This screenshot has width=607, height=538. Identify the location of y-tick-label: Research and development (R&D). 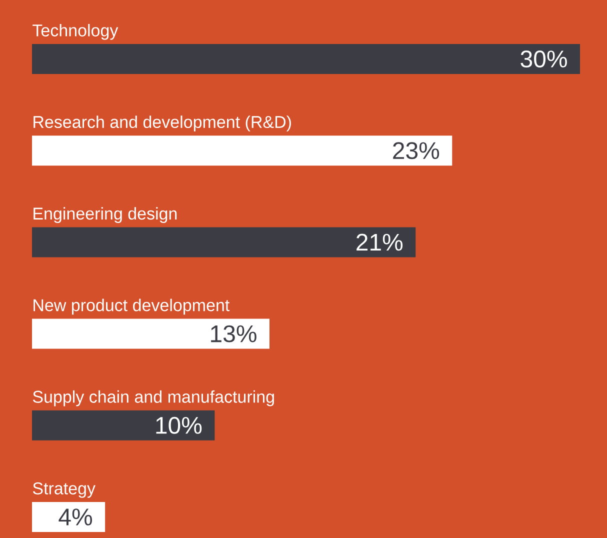
(162, 124).